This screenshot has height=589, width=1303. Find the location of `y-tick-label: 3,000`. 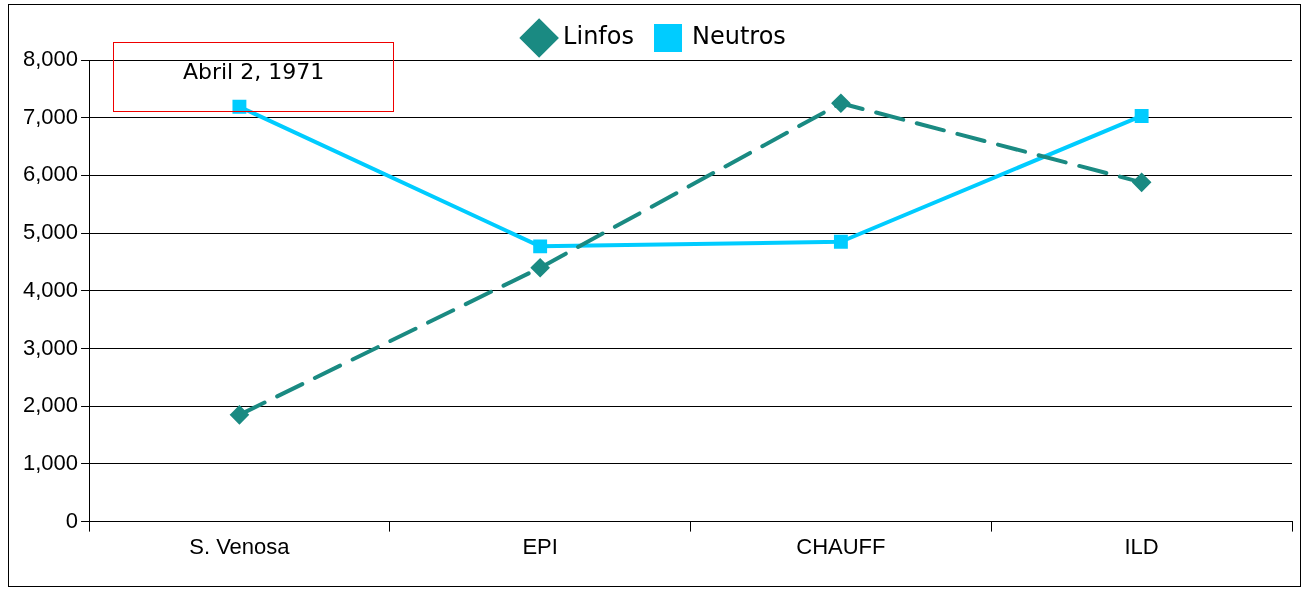

y-tick-label: 3,000 is located at coordinates (50, 347).